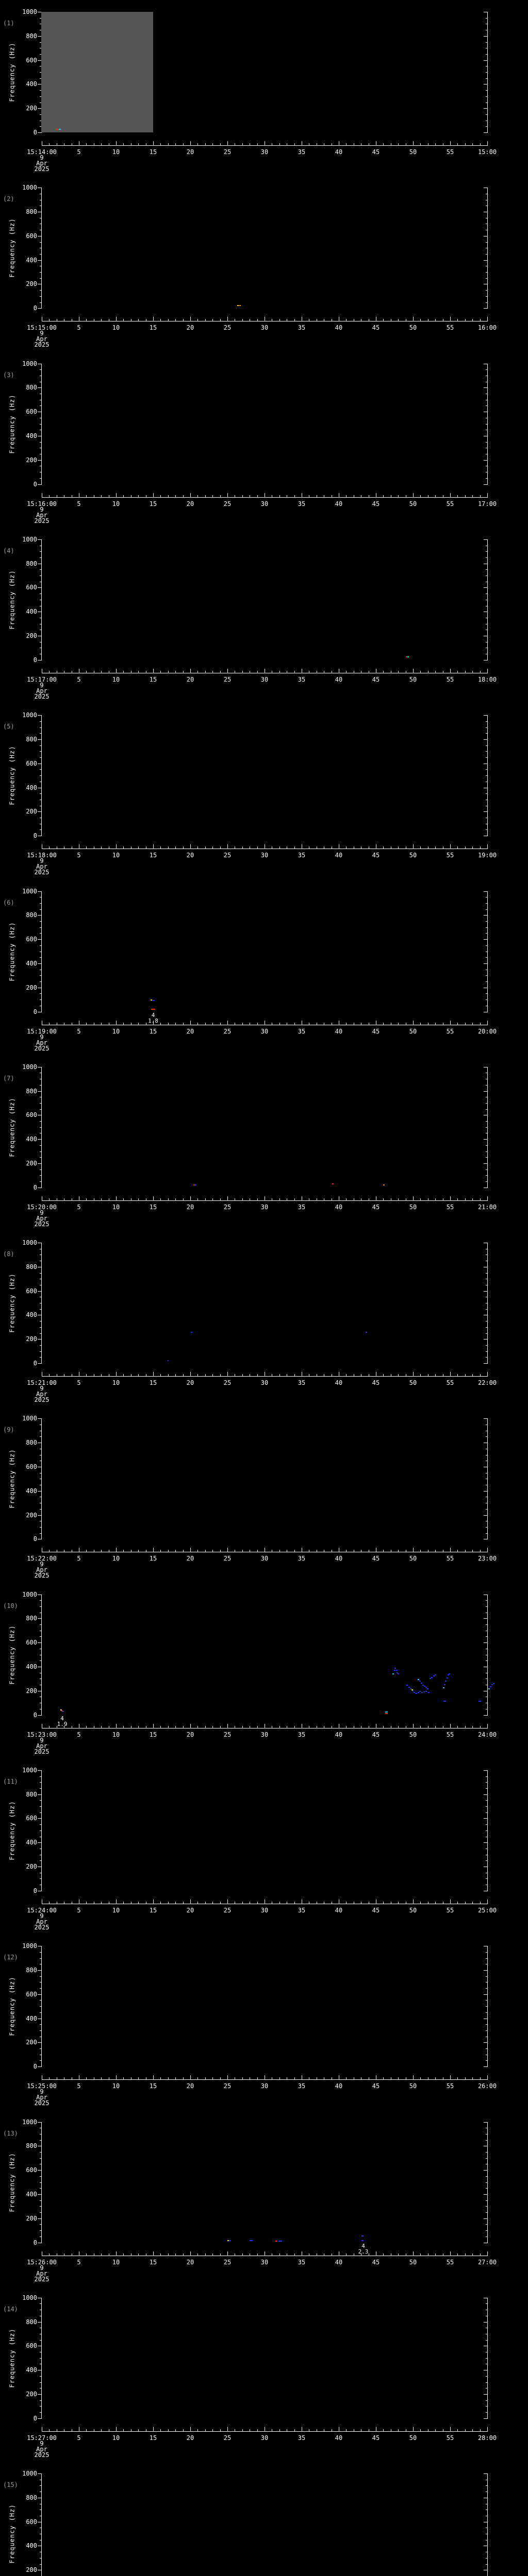 The height and width of the screenshot is (2576, 528). What do you see at coordinates (10, 2485) in the screenshot?
I see `panel-caption: (15)` at bounding box center [10, 2485].